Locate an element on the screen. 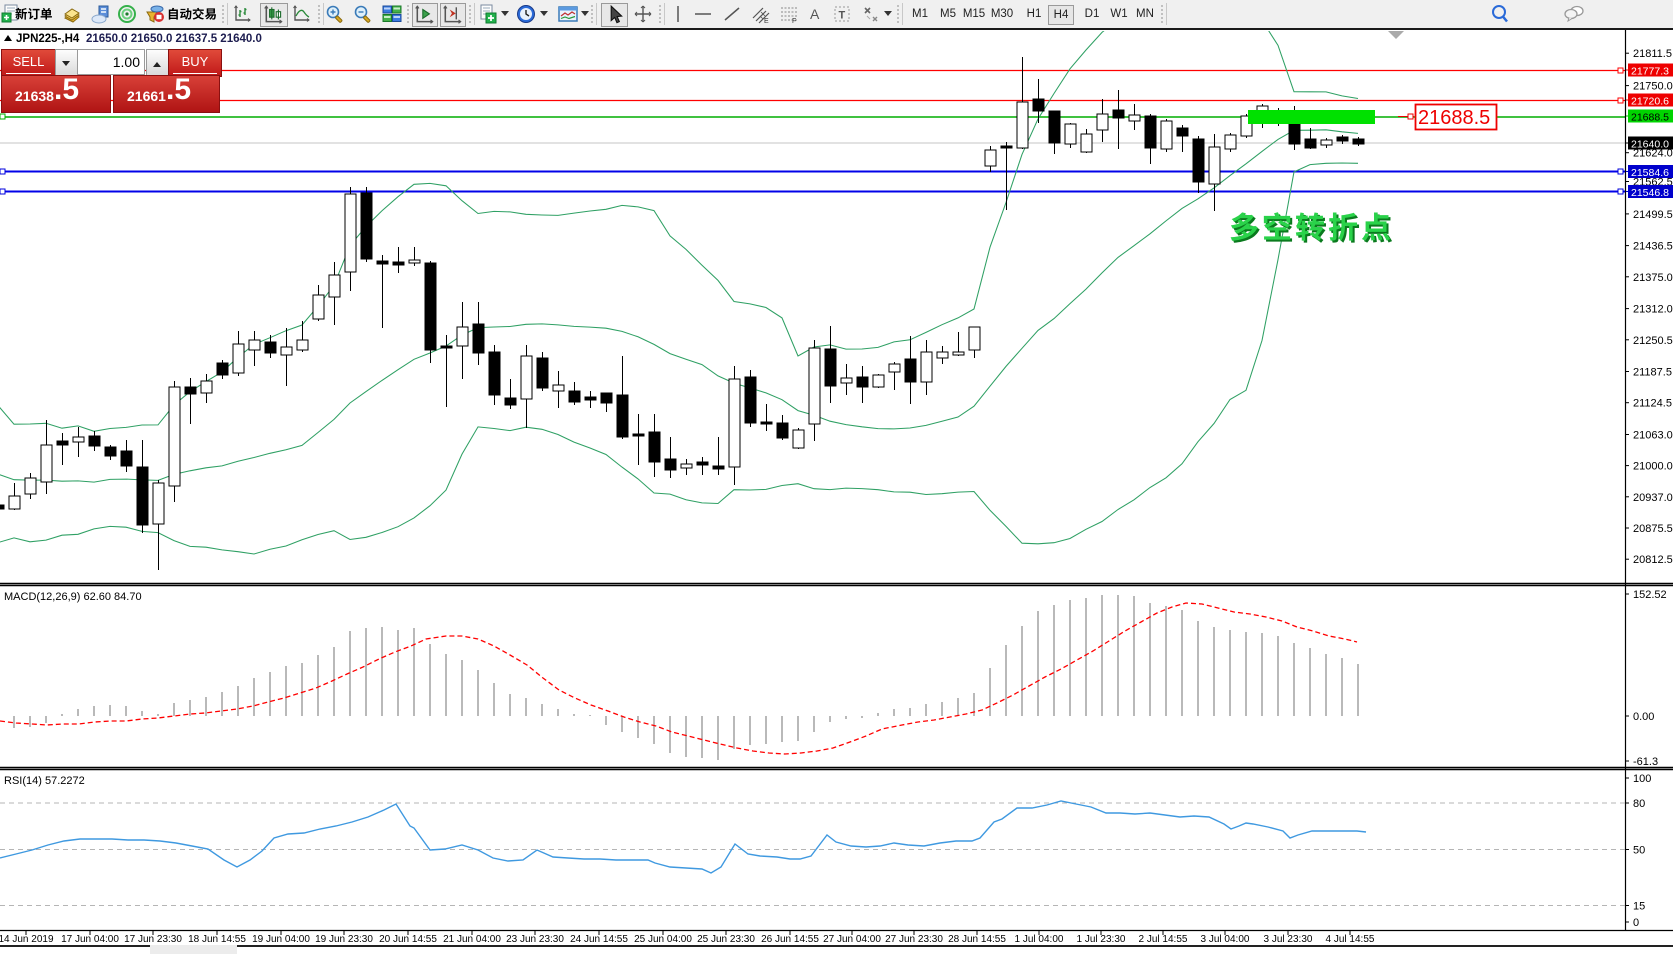  svg-text: 21624.0 is located at coordinates (1653, 154).